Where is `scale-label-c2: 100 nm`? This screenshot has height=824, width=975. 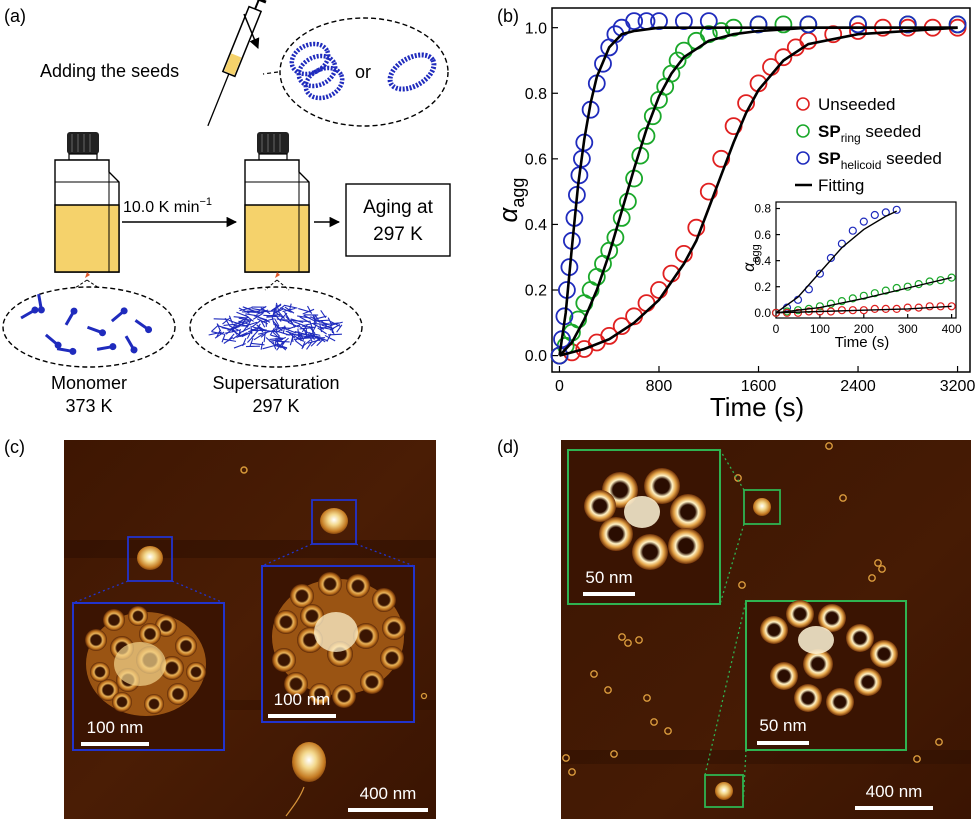
scale-label-c2: 100 nm is located at coordinates (302, 699).